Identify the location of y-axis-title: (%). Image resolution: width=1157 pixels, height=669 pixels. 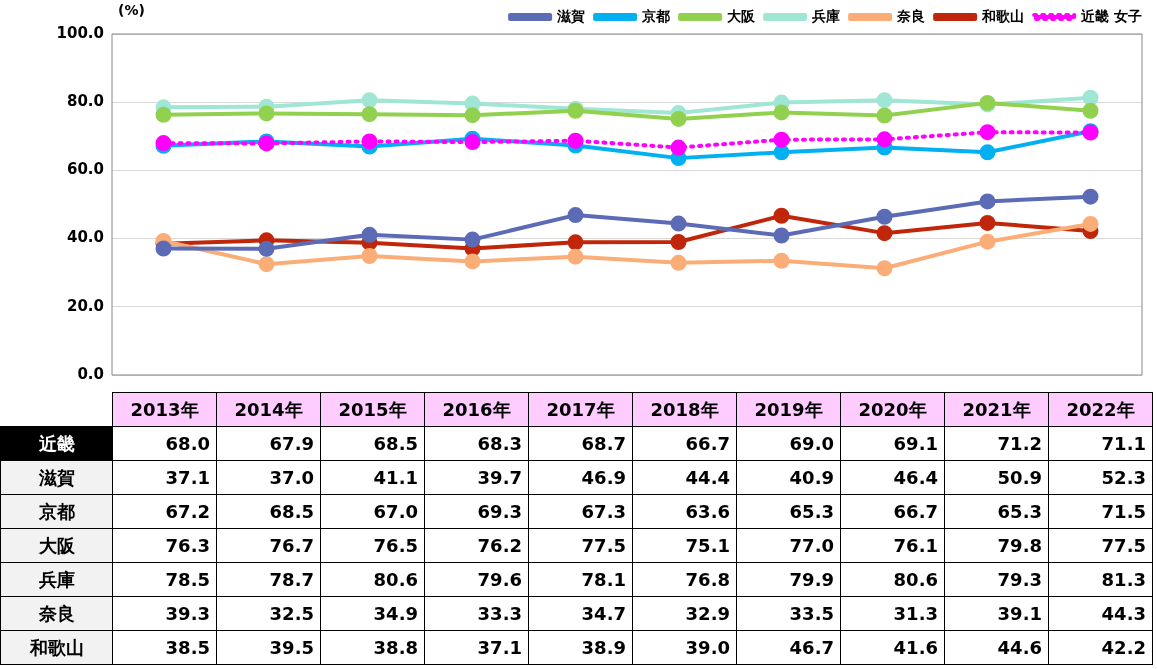
(131, 9).